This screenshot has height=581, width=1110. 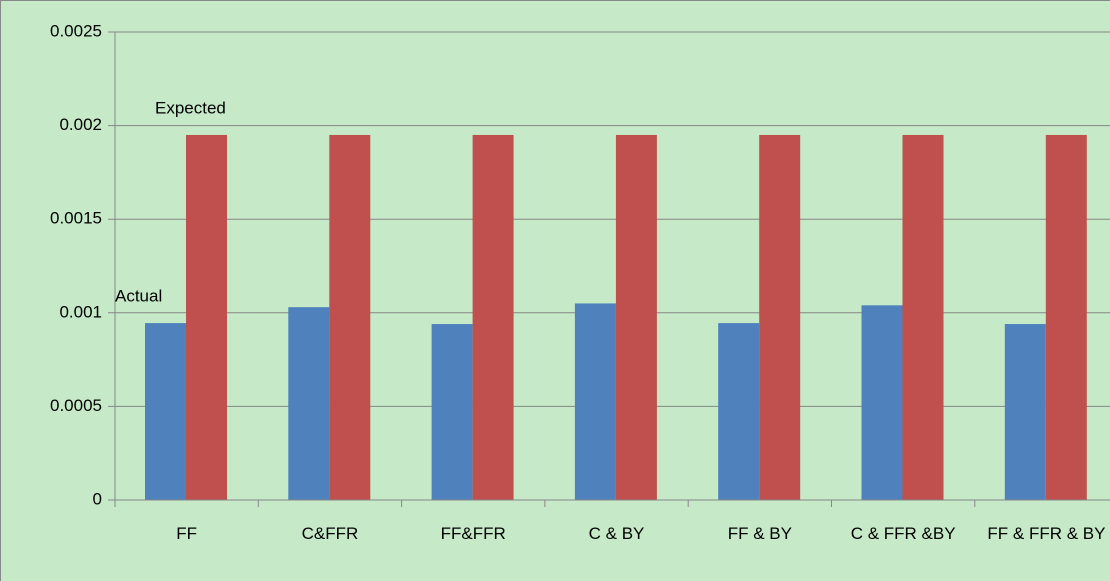 I want to click on y-tick-label: 0, so click(x=97, y=498).